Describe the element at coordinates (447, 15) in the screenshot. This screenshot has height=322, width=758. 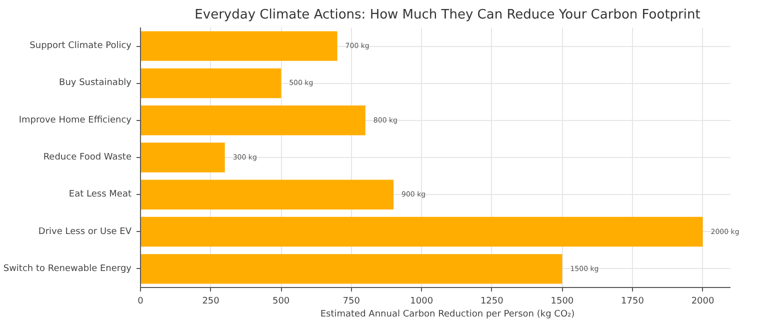
I see `chart-title: Everyday Climate Actions: How Much They Can Reduce Your Carbon Footprint` at that location.